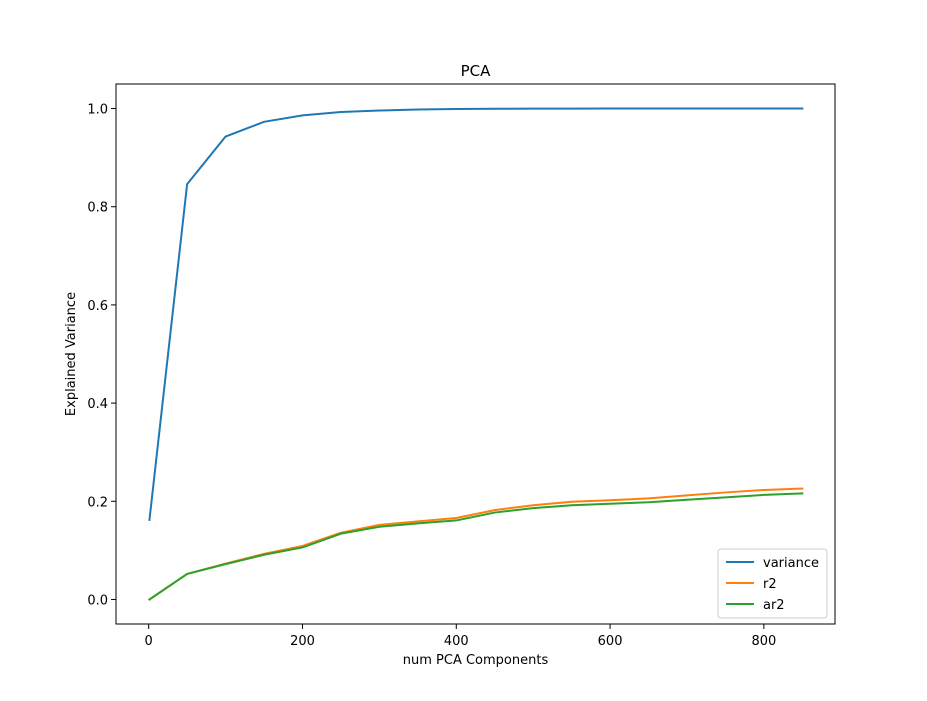  I want to click on x-tick-label: 800, so click(763, 641).